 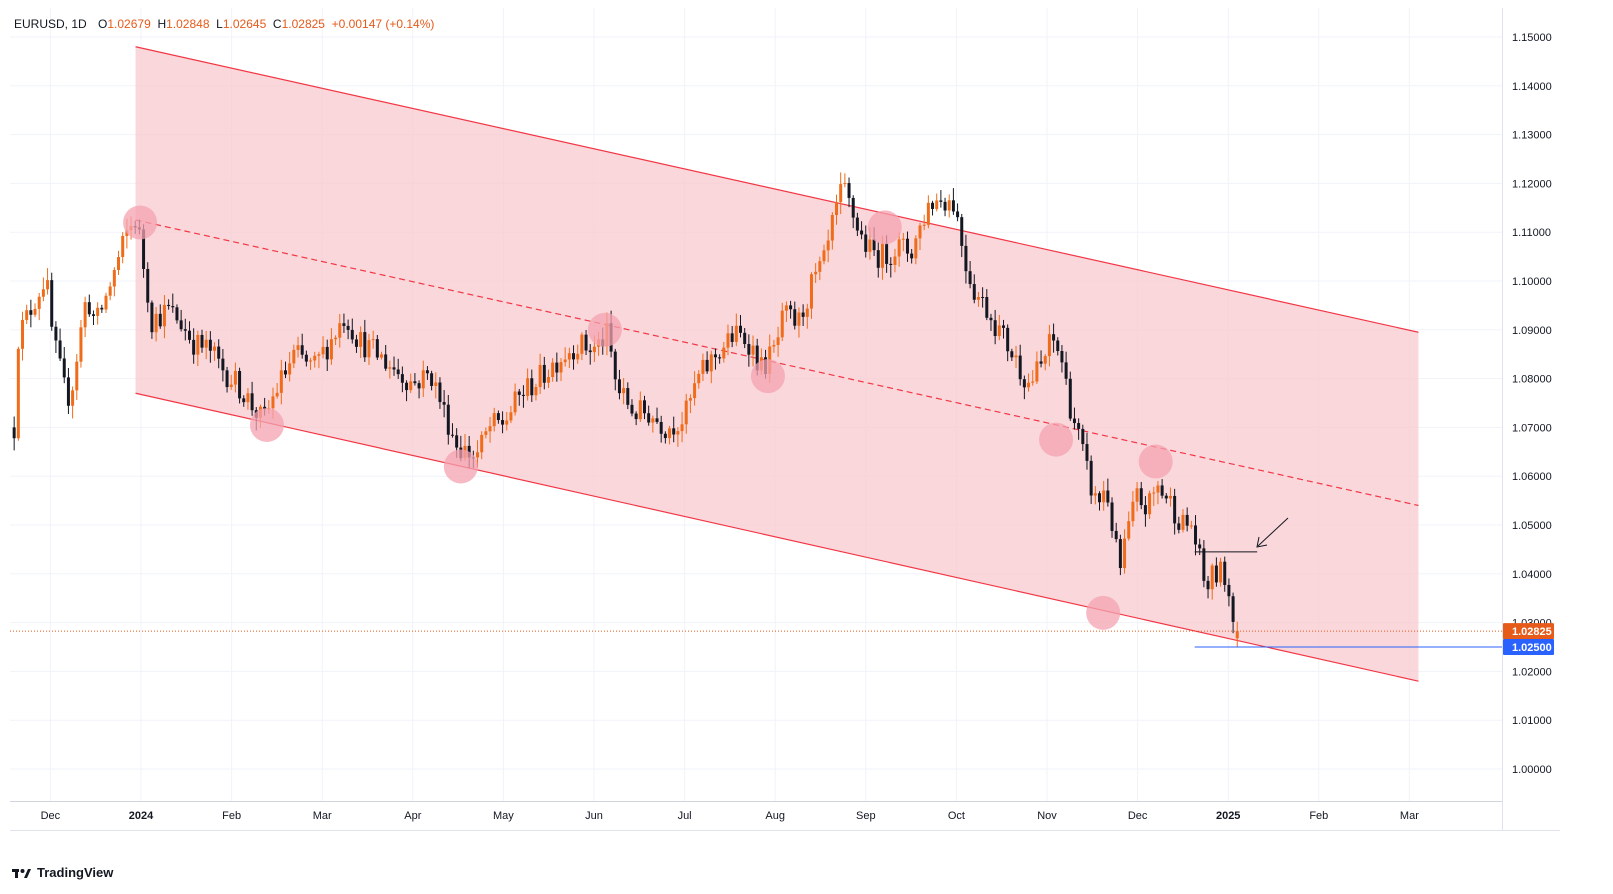 What do you see at coordinates (50, 24) in the screenshot?
I see `symbol-name: EURUSD, 1D` at bounding box center [50, 24].